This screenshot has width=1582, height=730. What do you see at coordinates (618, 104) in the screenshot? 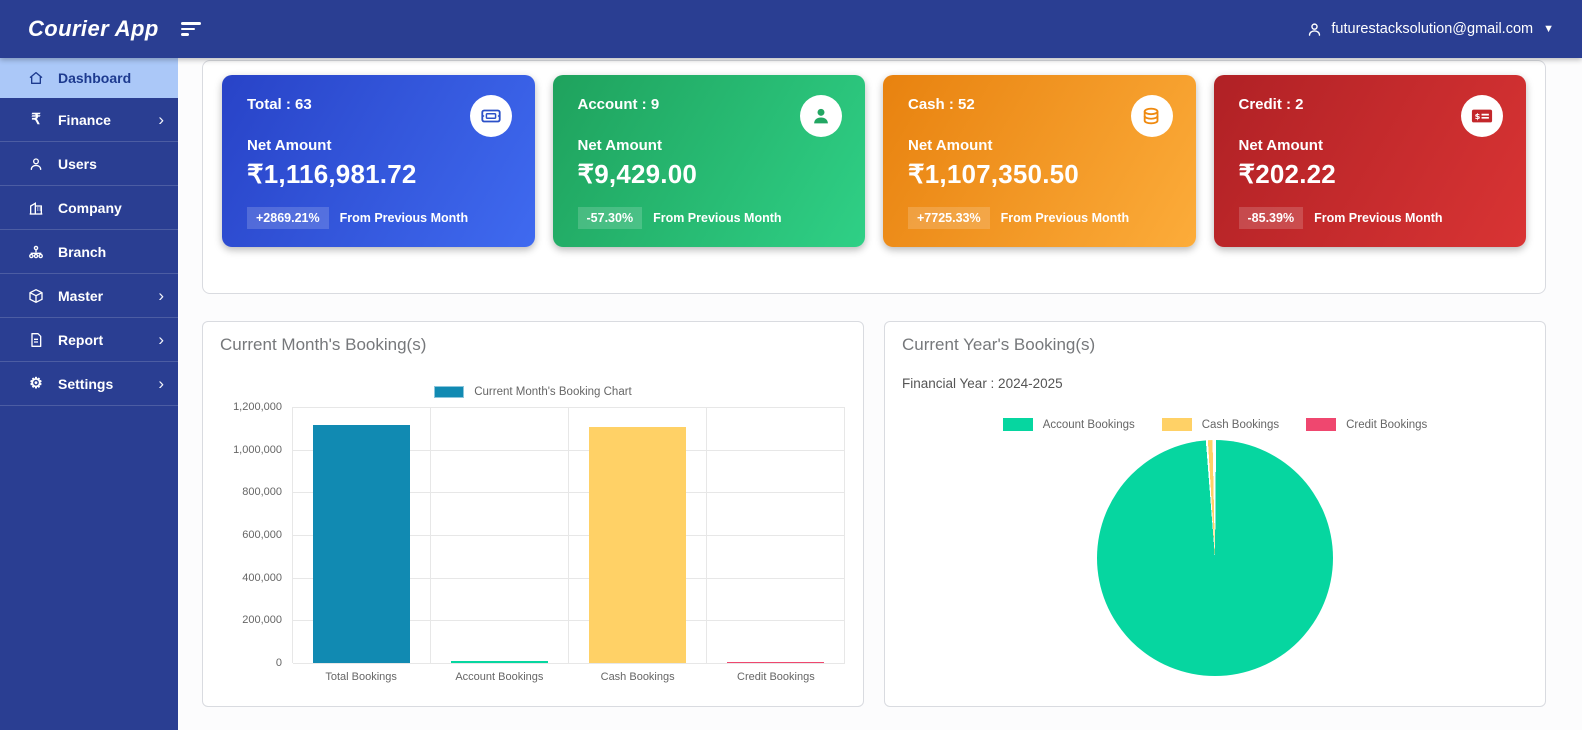
I see `stat-card-title: Account : 9` at bounding box center [618, 104].